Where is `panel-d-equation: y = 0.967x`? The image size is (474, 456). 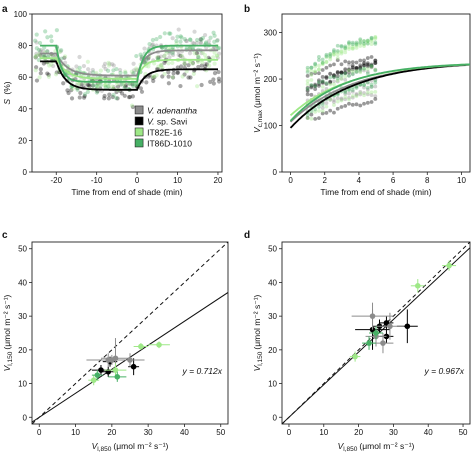
panel-d-equation: y = 0.967x is located at coordinates (444, 371).